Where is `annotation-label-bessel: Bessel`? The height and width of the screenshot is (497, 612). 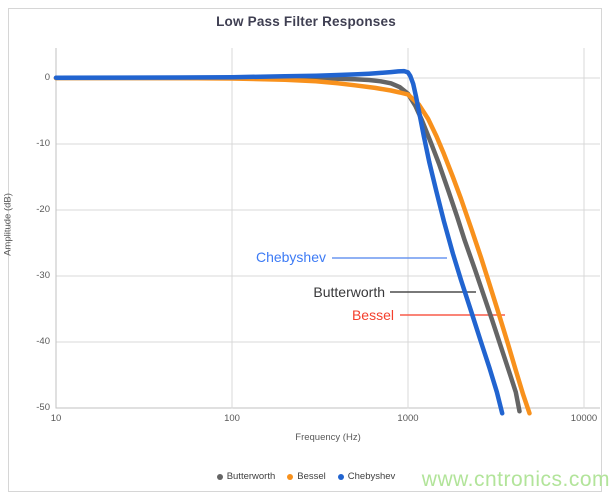
annotation-label-bessel: Bessel is located at coordinates (372, 315).